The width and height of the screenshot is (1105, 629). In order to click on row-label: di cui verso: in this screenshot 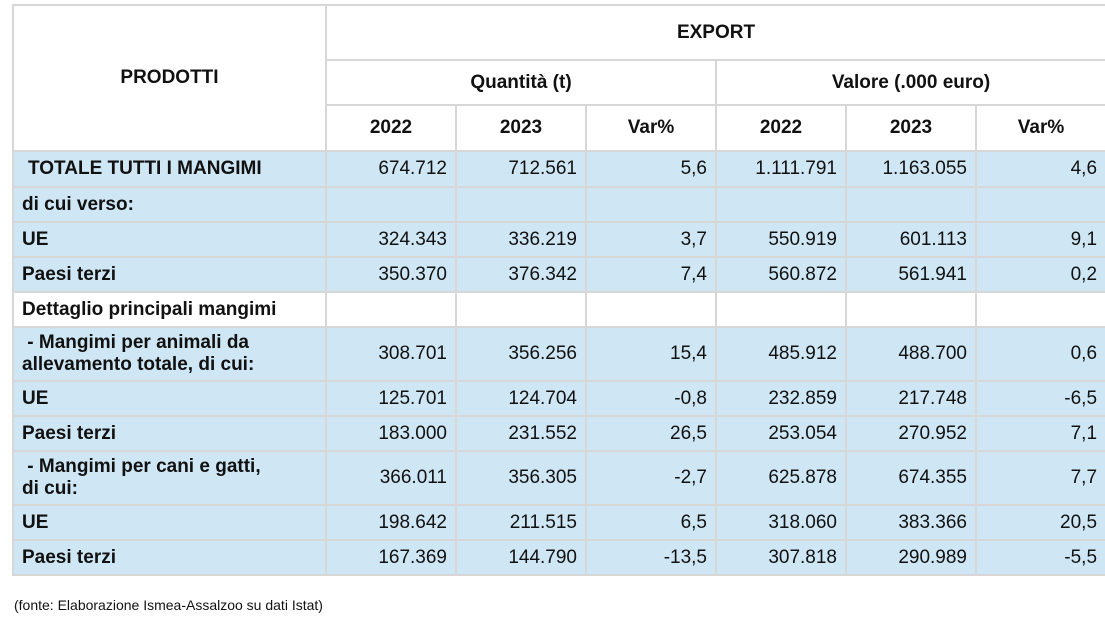, I will do `click(169, 204)`.